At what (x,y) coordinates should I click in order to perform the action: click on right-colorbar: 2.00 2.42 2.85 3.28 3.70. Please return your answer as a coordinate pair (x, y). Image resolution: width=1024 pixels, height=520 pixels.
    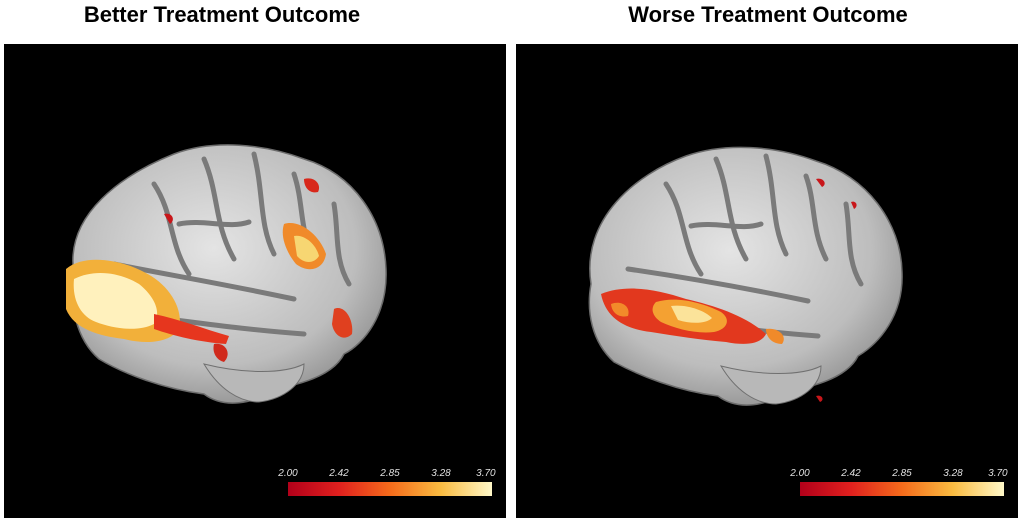
    Looking at the image, I should click on (899, 482).